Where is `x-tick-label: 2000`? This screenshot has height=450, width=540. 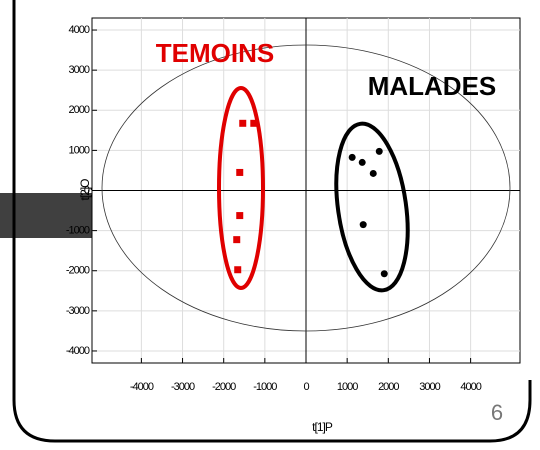 x-tick-label: 2000 is located at coordinates (388, 387).